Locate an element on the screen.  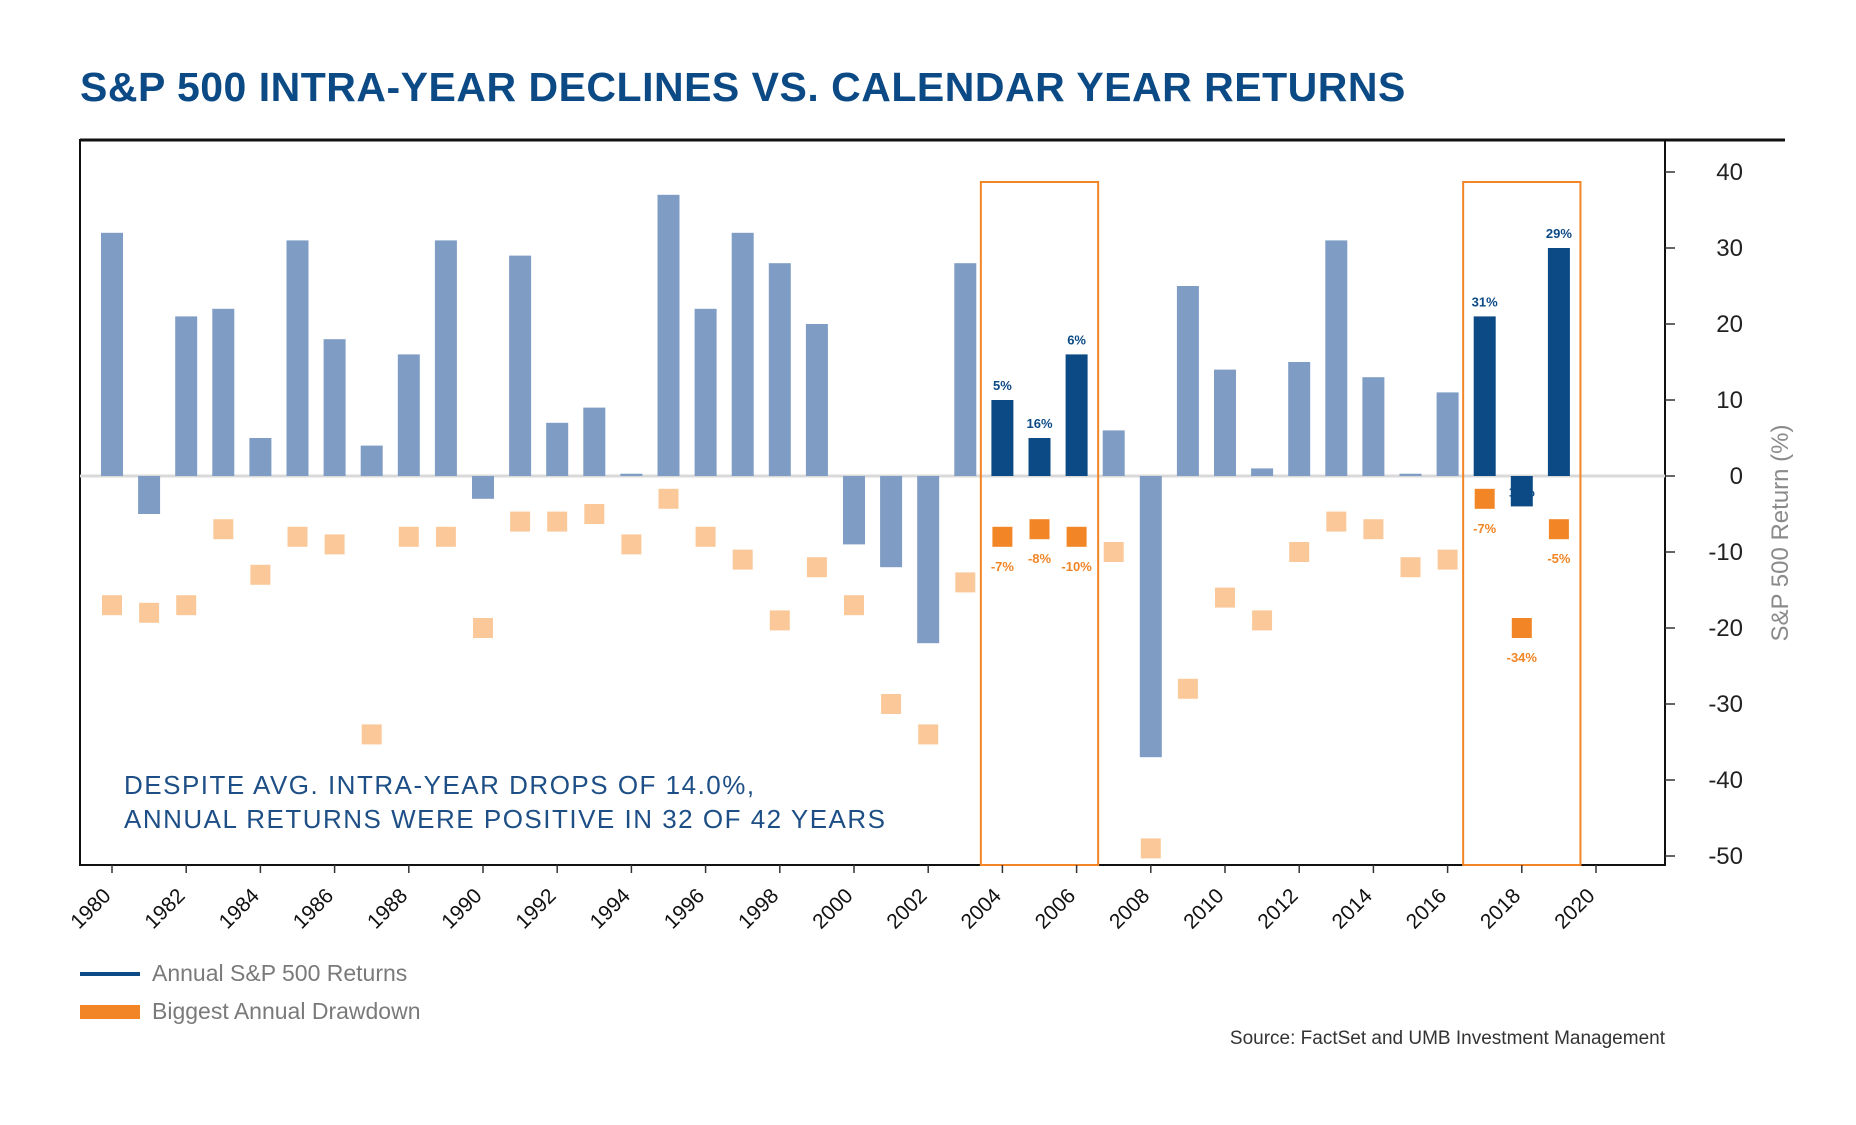
data-label-2017-drawdown: -7% is located at coordinates (1485, 528).